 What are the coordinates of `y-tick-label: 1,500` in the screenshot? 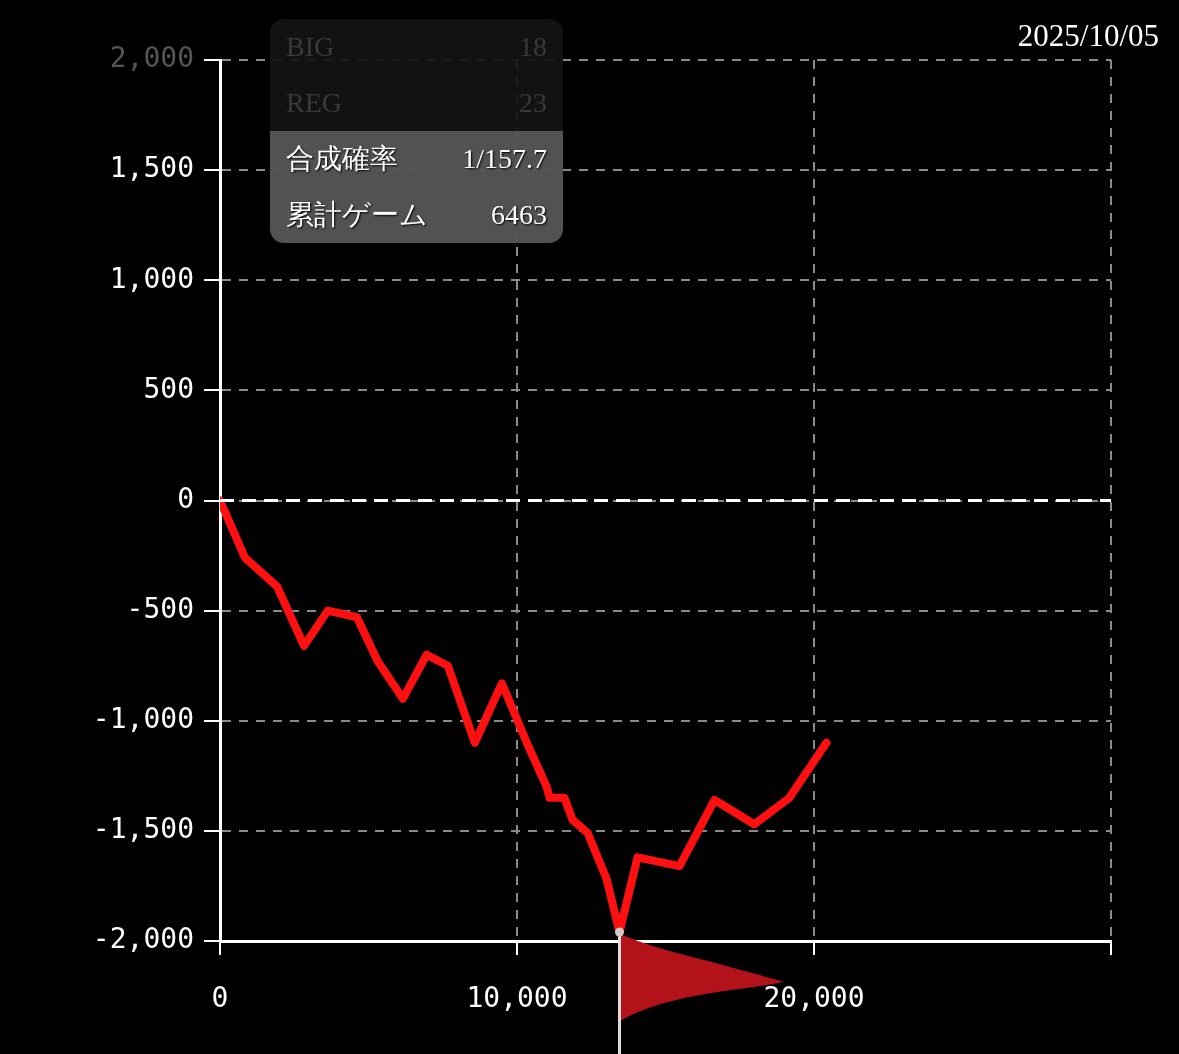 It's located at (151, 168).